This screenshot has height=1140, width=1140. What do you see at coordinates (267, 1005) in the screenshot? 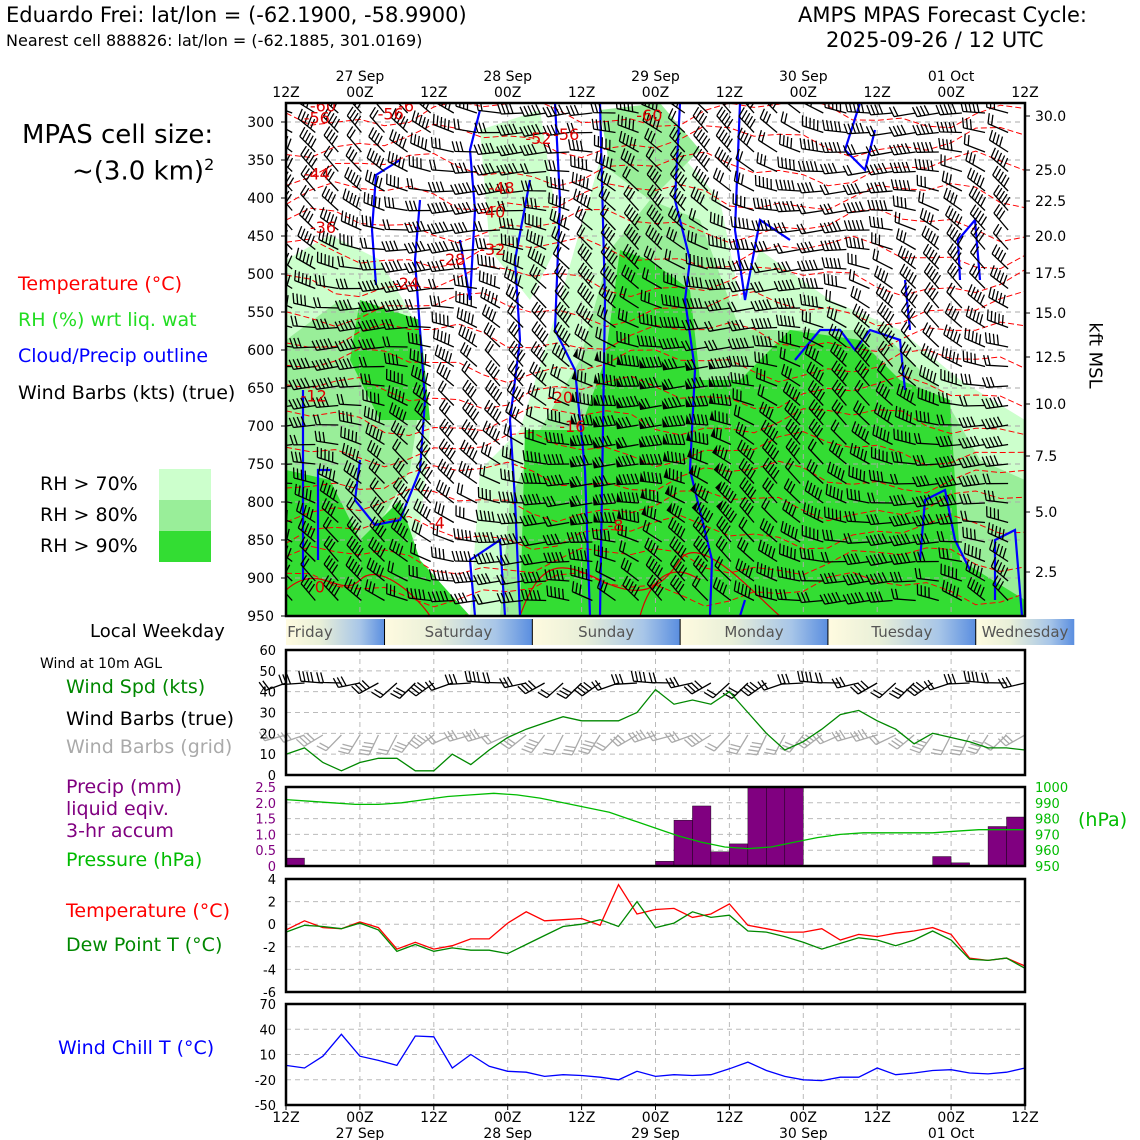
I see `panel-y-label: 70` at bounding box center [267, 1005].